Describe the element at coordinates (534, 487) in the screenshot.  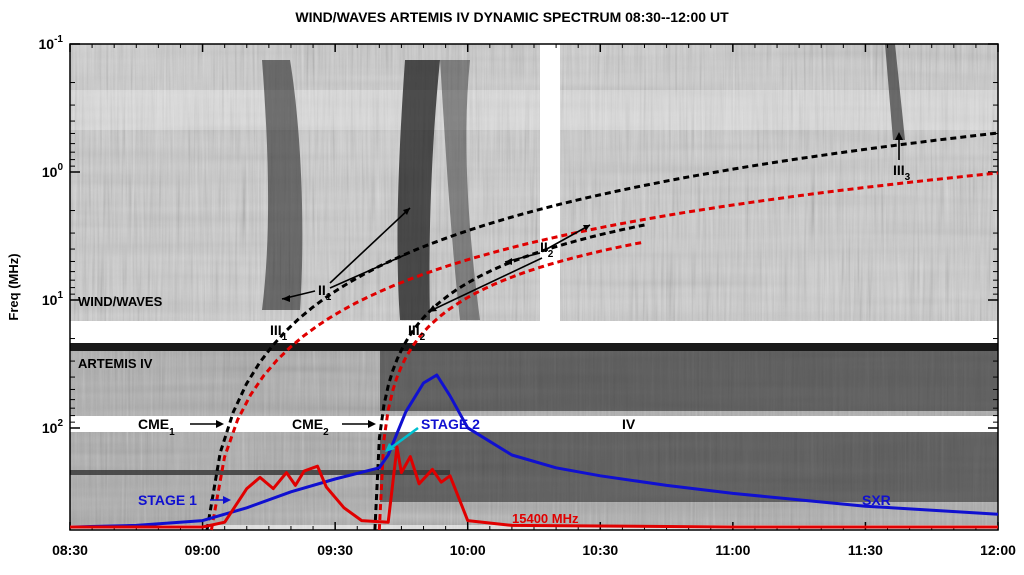
I see `series-line-15400-mhz` at that location.